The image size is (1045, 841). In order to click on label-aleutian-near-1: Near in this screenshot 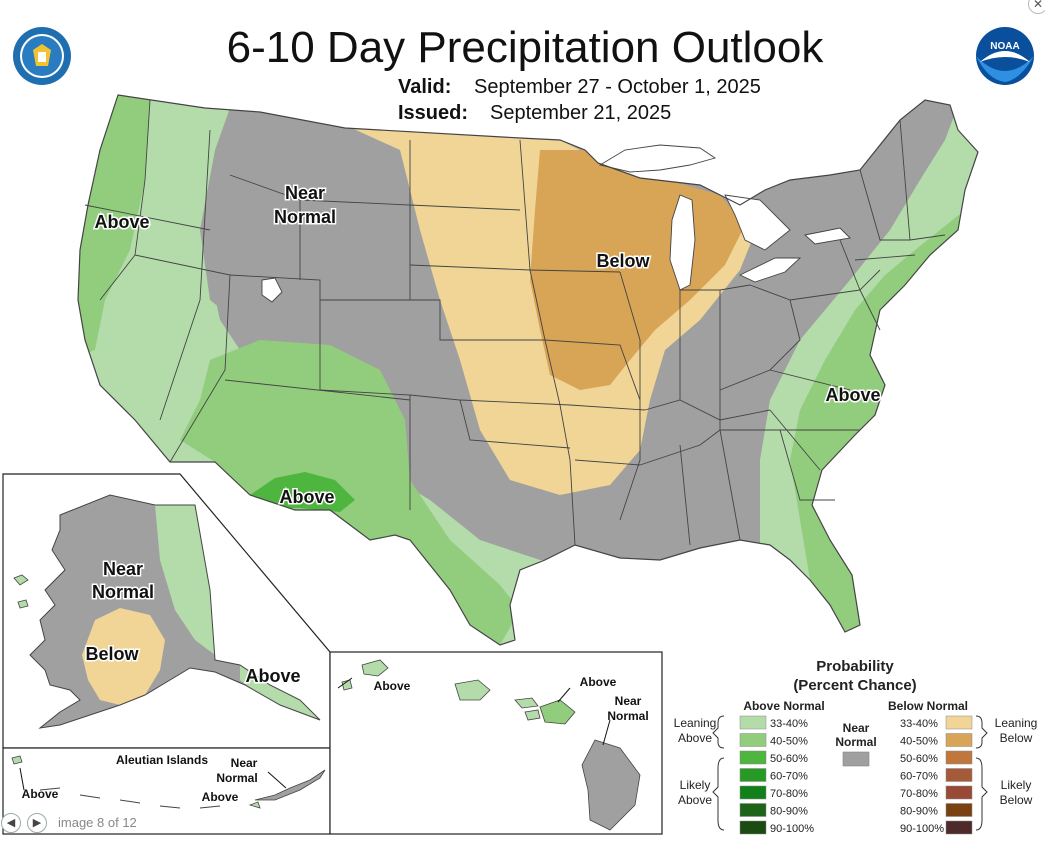, I will do `click(244, 763)`.